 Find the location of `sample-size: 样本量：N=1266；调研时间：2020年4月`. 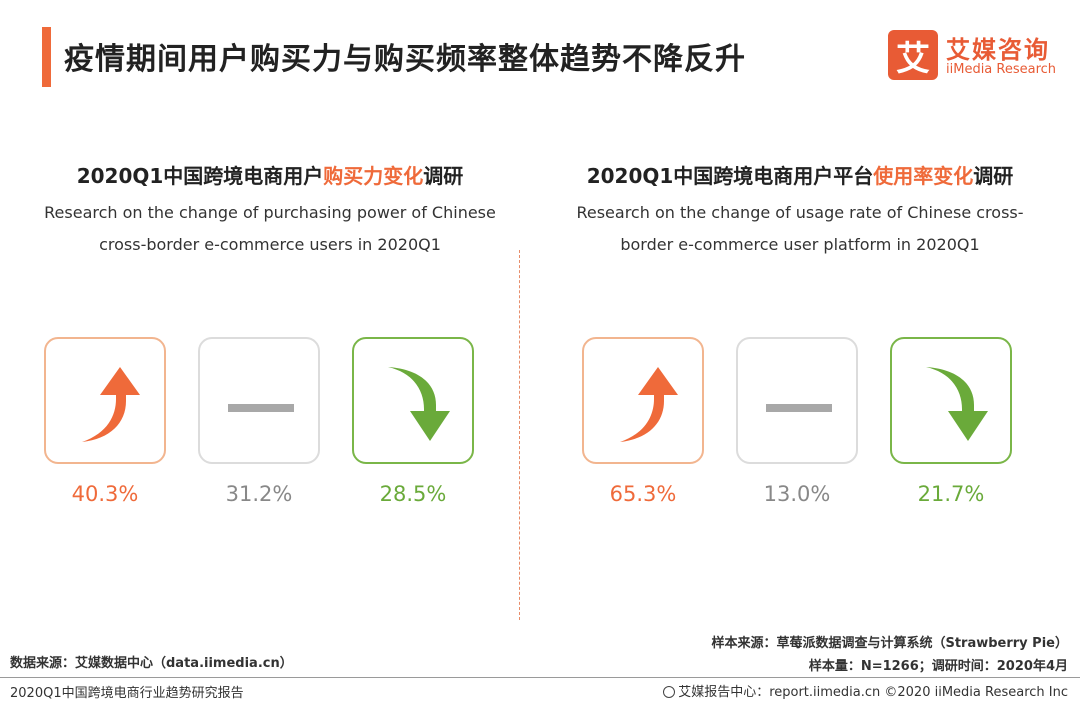

sample-size: 样本量：N=1266；调研时间：2020年4月 is located at coordinates (938, 666).